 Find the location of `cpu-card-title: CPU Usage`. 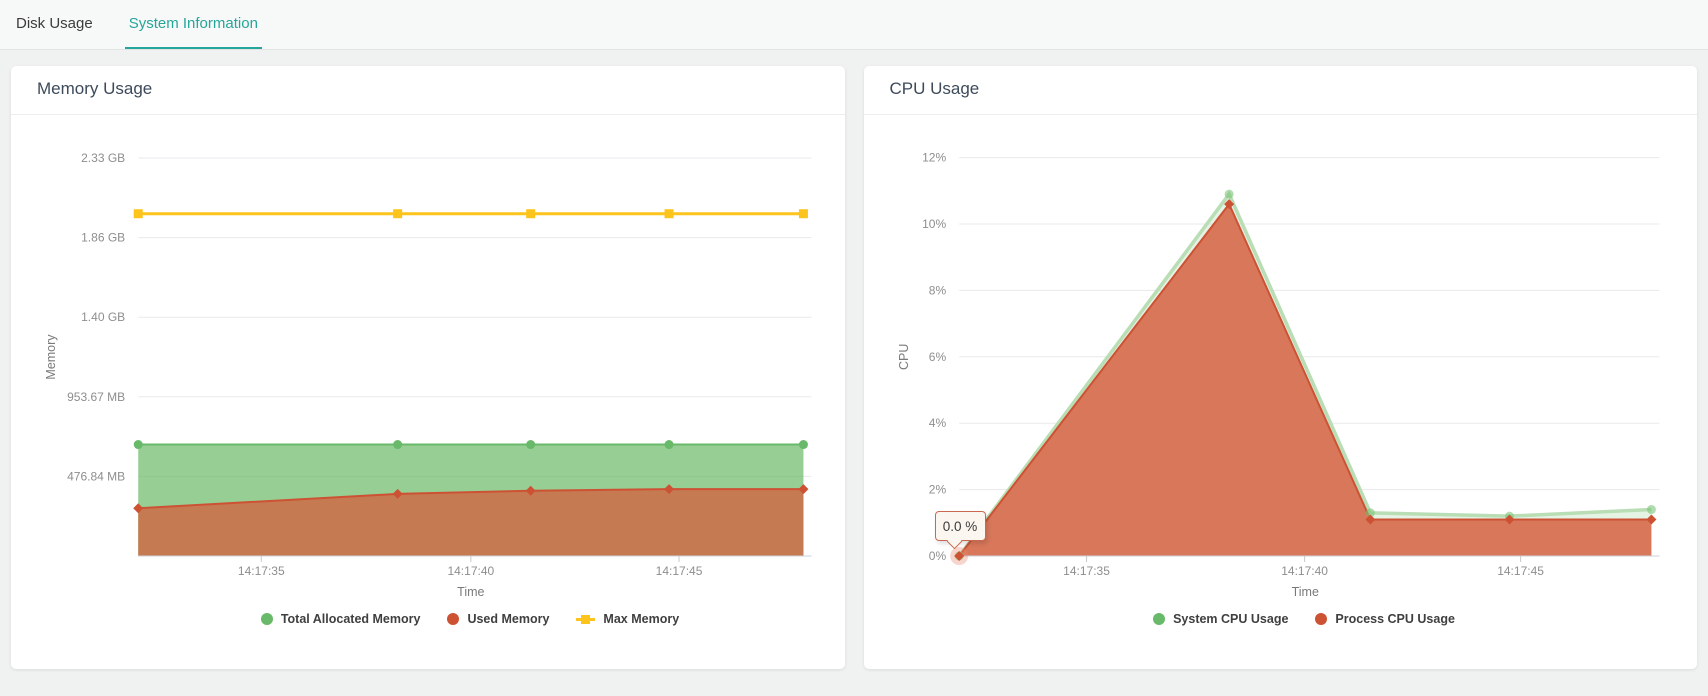

cpu-card-title: CPU Usage is located at coordinates (934, 88).